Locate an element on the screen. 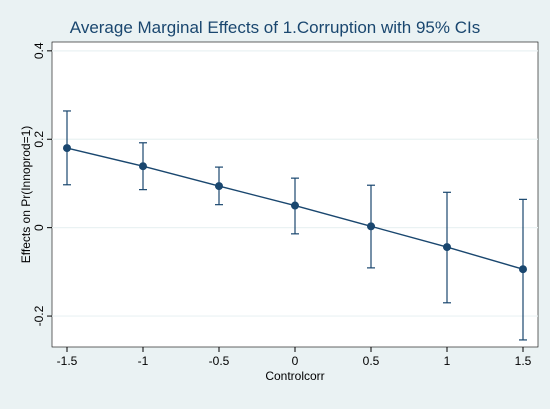  y-tick-label: -0.2 is located at coordinates (39, 315).